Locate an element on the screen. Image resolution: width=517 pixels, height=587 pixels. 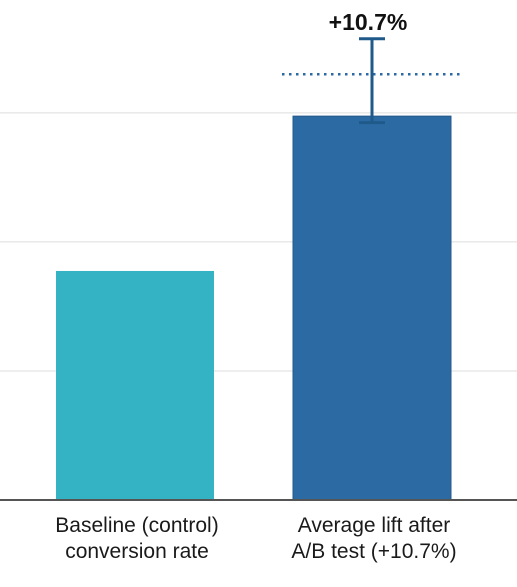
tick-label-0-line-1: conversion rate is located at coordinates (137, 551).